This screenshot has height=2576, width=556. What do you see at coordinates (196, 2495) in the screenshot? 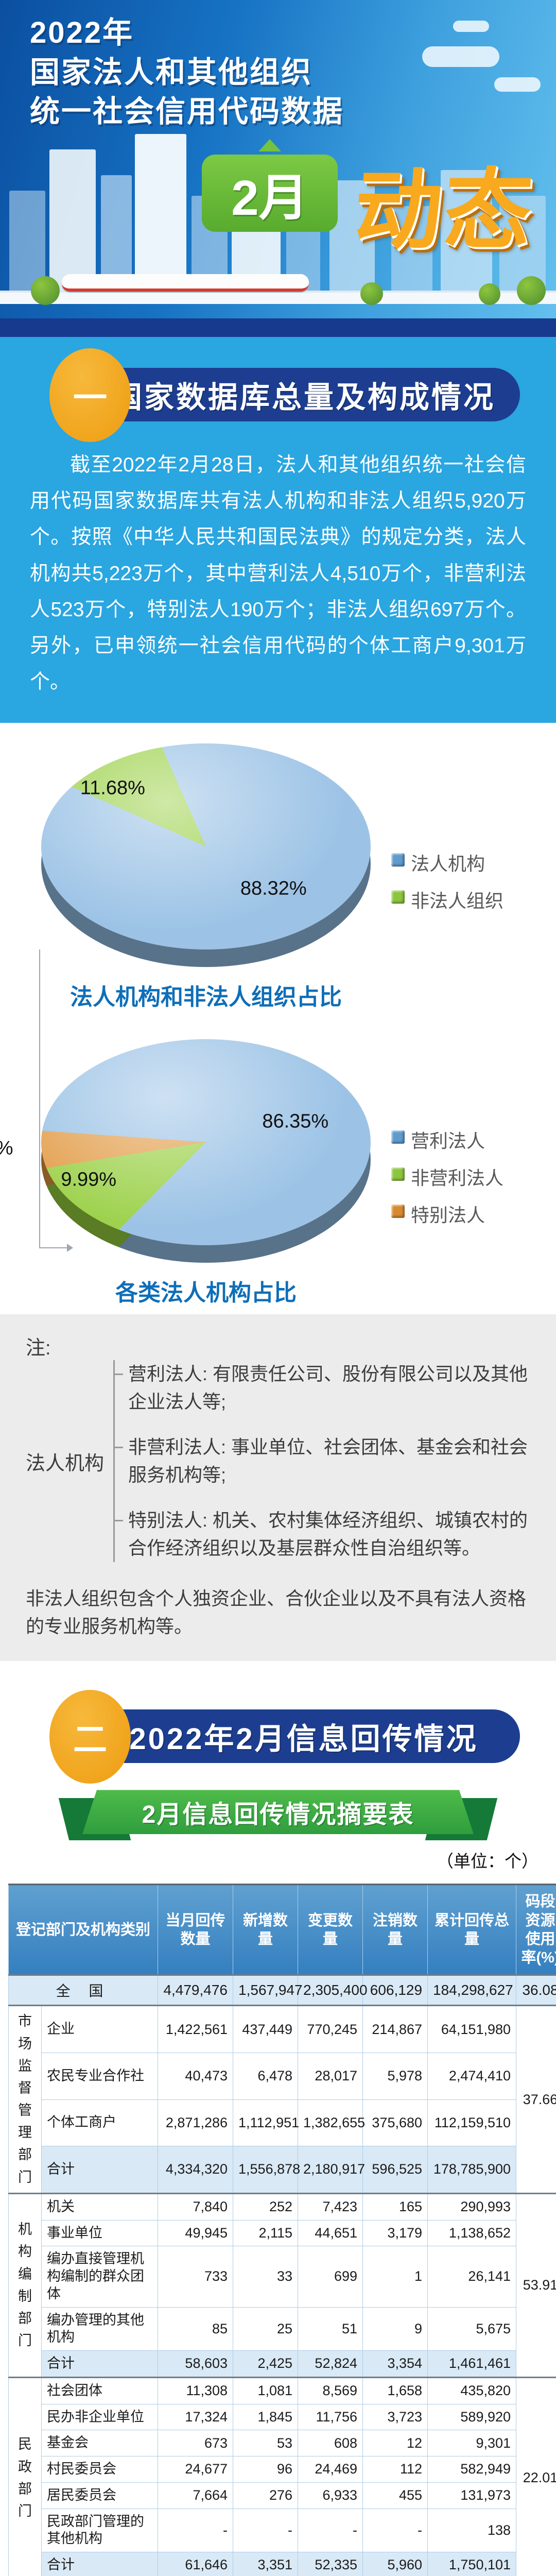
I see `table-cell: 7,664` at bounding box center [196, 2495].